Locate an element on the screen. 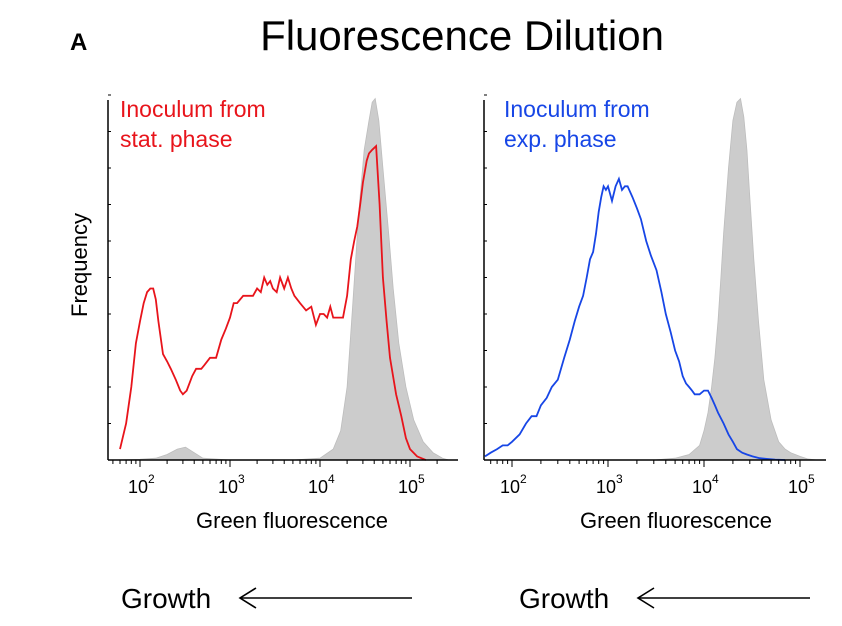 This screenshot has width=842, height=626. panel-letter: A is located at coordinates (78, 42).